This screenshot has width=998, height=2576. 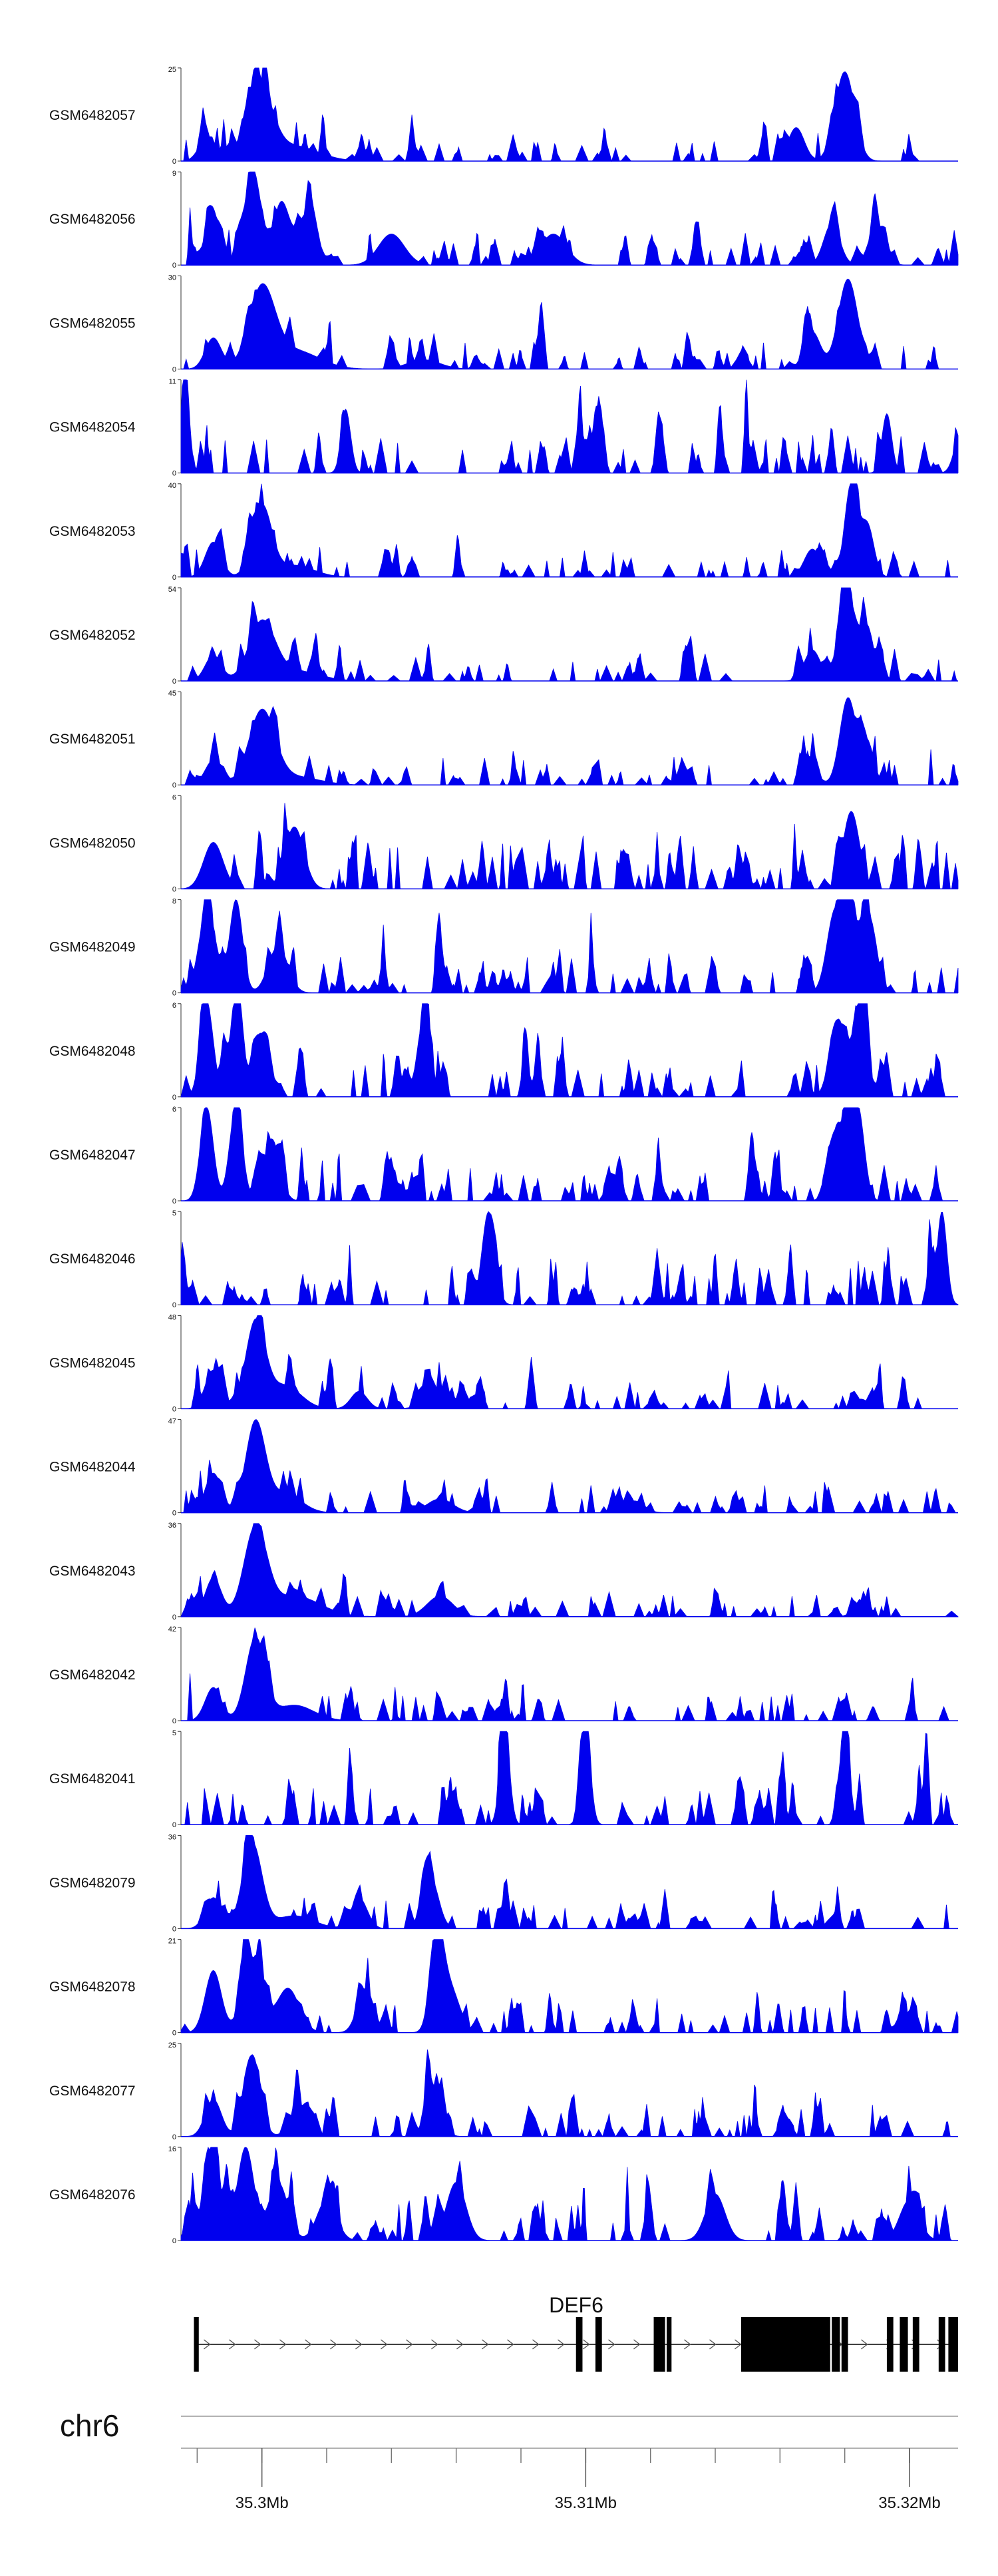 I want to click on track-label: GSM6482054, so click(x=92, y=427).